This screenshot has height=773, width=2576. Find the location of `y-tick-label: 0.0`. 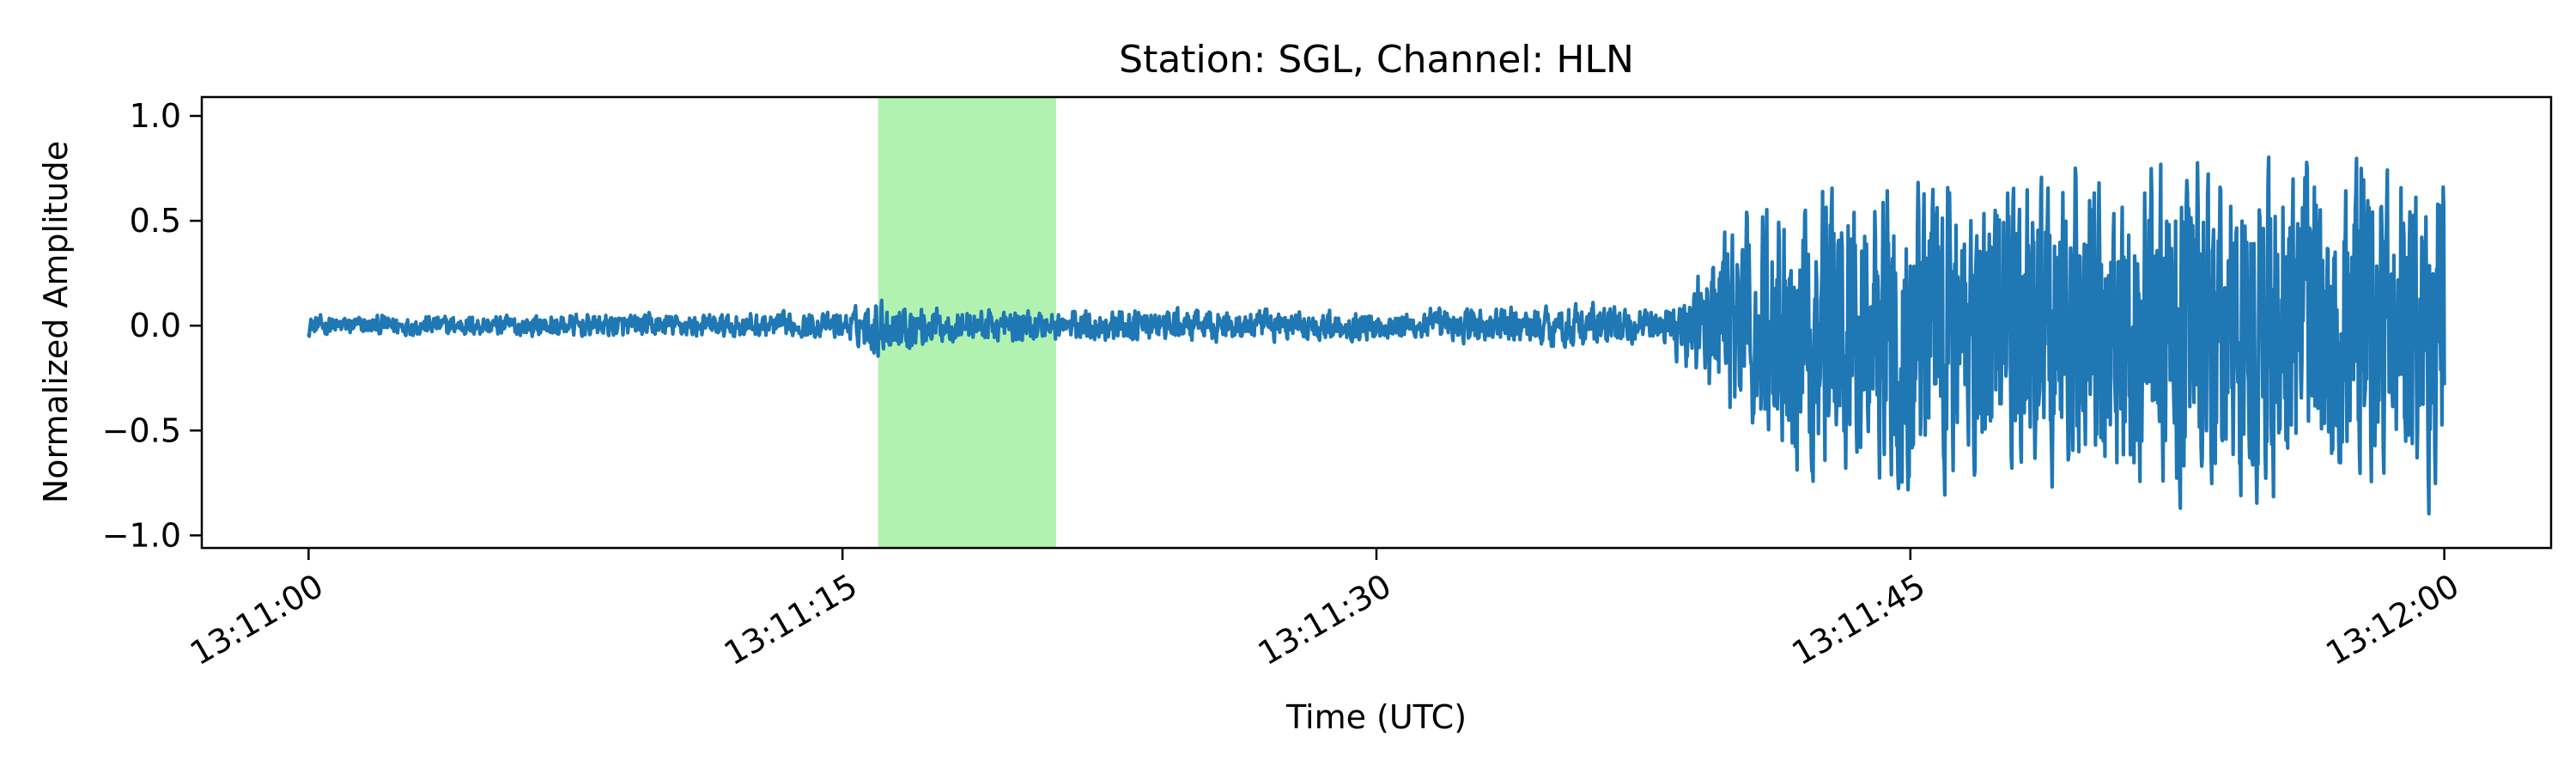

y-tick-label: 0.0 is located at coordinates (155, 325).